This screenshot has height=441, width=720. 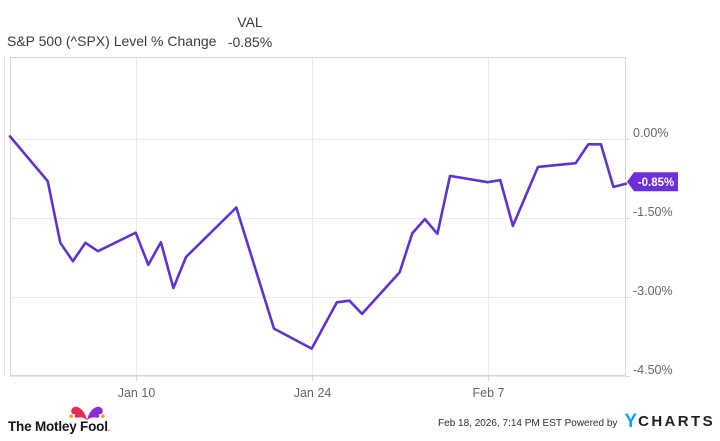 What do you see at coordinates (250, 22) in the screenshot?
I see `value-column-header: VAL` at bounding box center [250, 22].